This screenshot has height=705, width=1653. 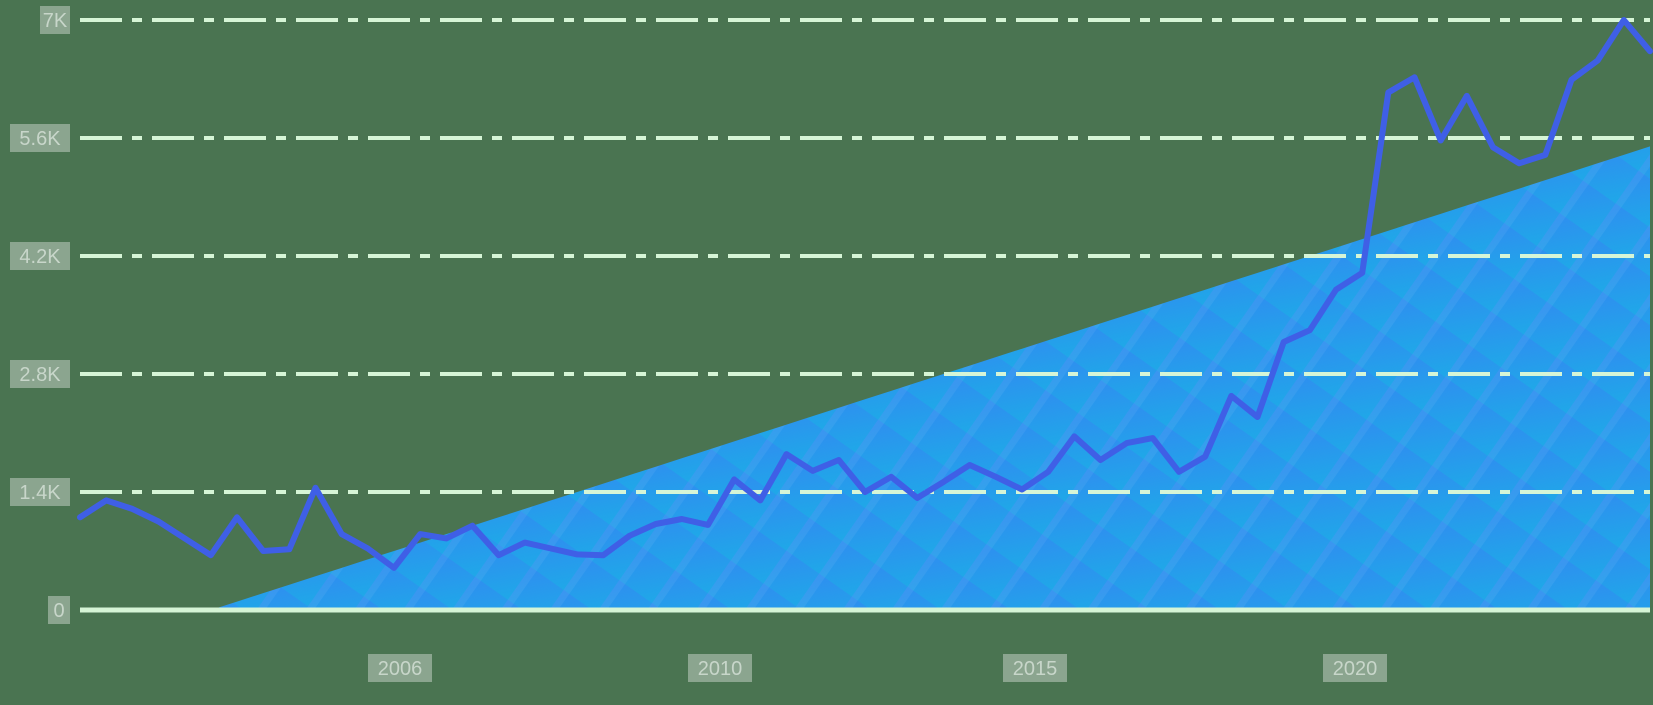 I want to click on x-tick-label: 2020, so click(x=1355, y=669).